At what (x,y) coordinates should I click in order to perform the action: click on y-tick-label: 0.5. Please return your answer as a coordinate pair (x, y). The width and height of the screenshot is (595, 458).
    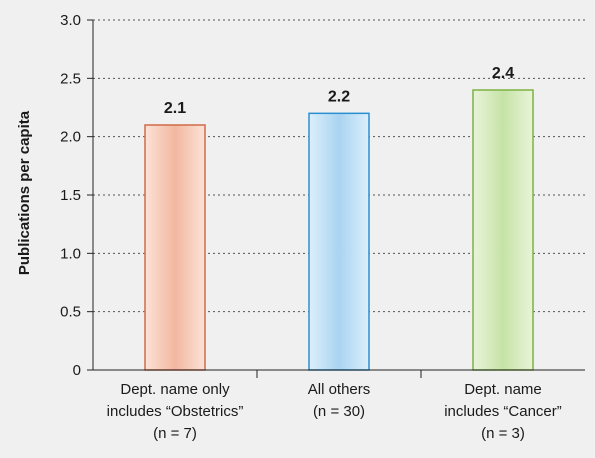
    Looking at the image, I should click on (70, 312).